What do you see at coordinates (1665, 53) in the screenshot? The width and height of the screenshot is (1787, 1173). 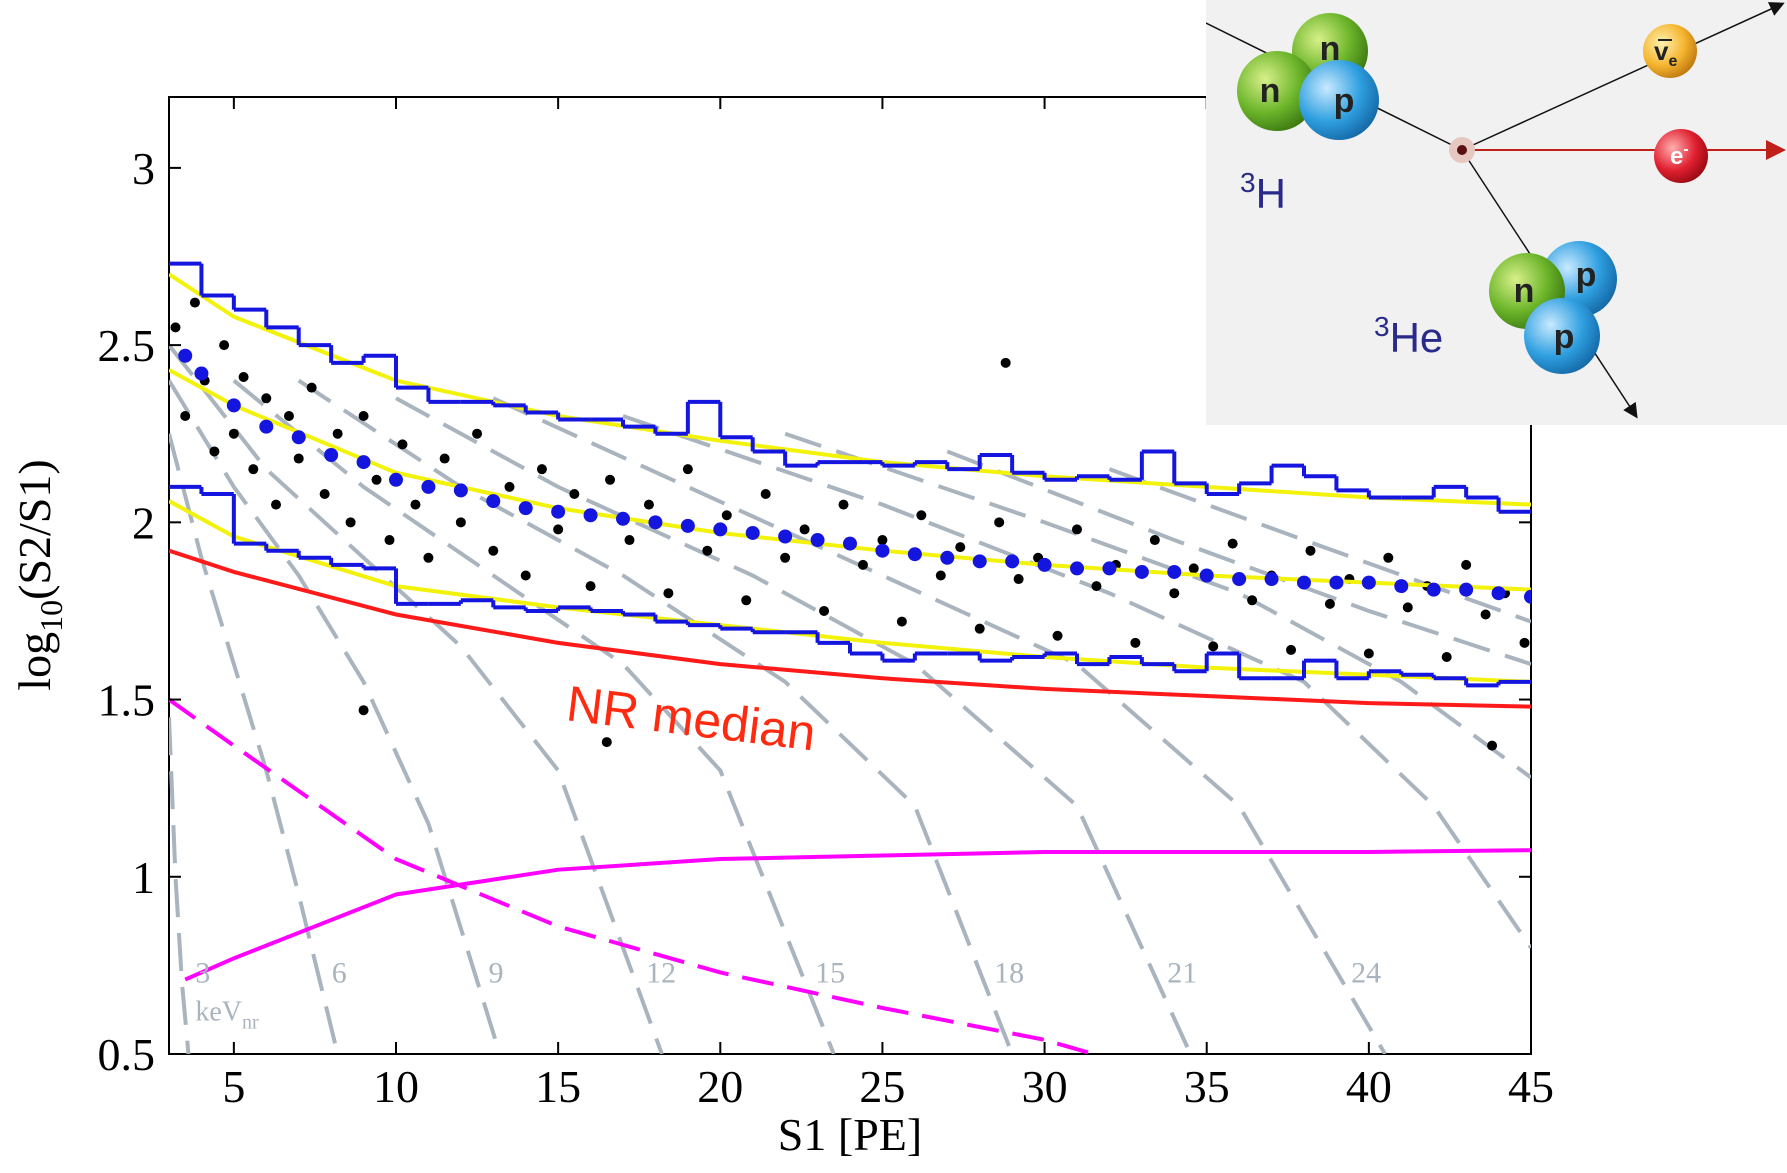 I see `antineutrino-label: ve` at bounding box center [1665, 53].